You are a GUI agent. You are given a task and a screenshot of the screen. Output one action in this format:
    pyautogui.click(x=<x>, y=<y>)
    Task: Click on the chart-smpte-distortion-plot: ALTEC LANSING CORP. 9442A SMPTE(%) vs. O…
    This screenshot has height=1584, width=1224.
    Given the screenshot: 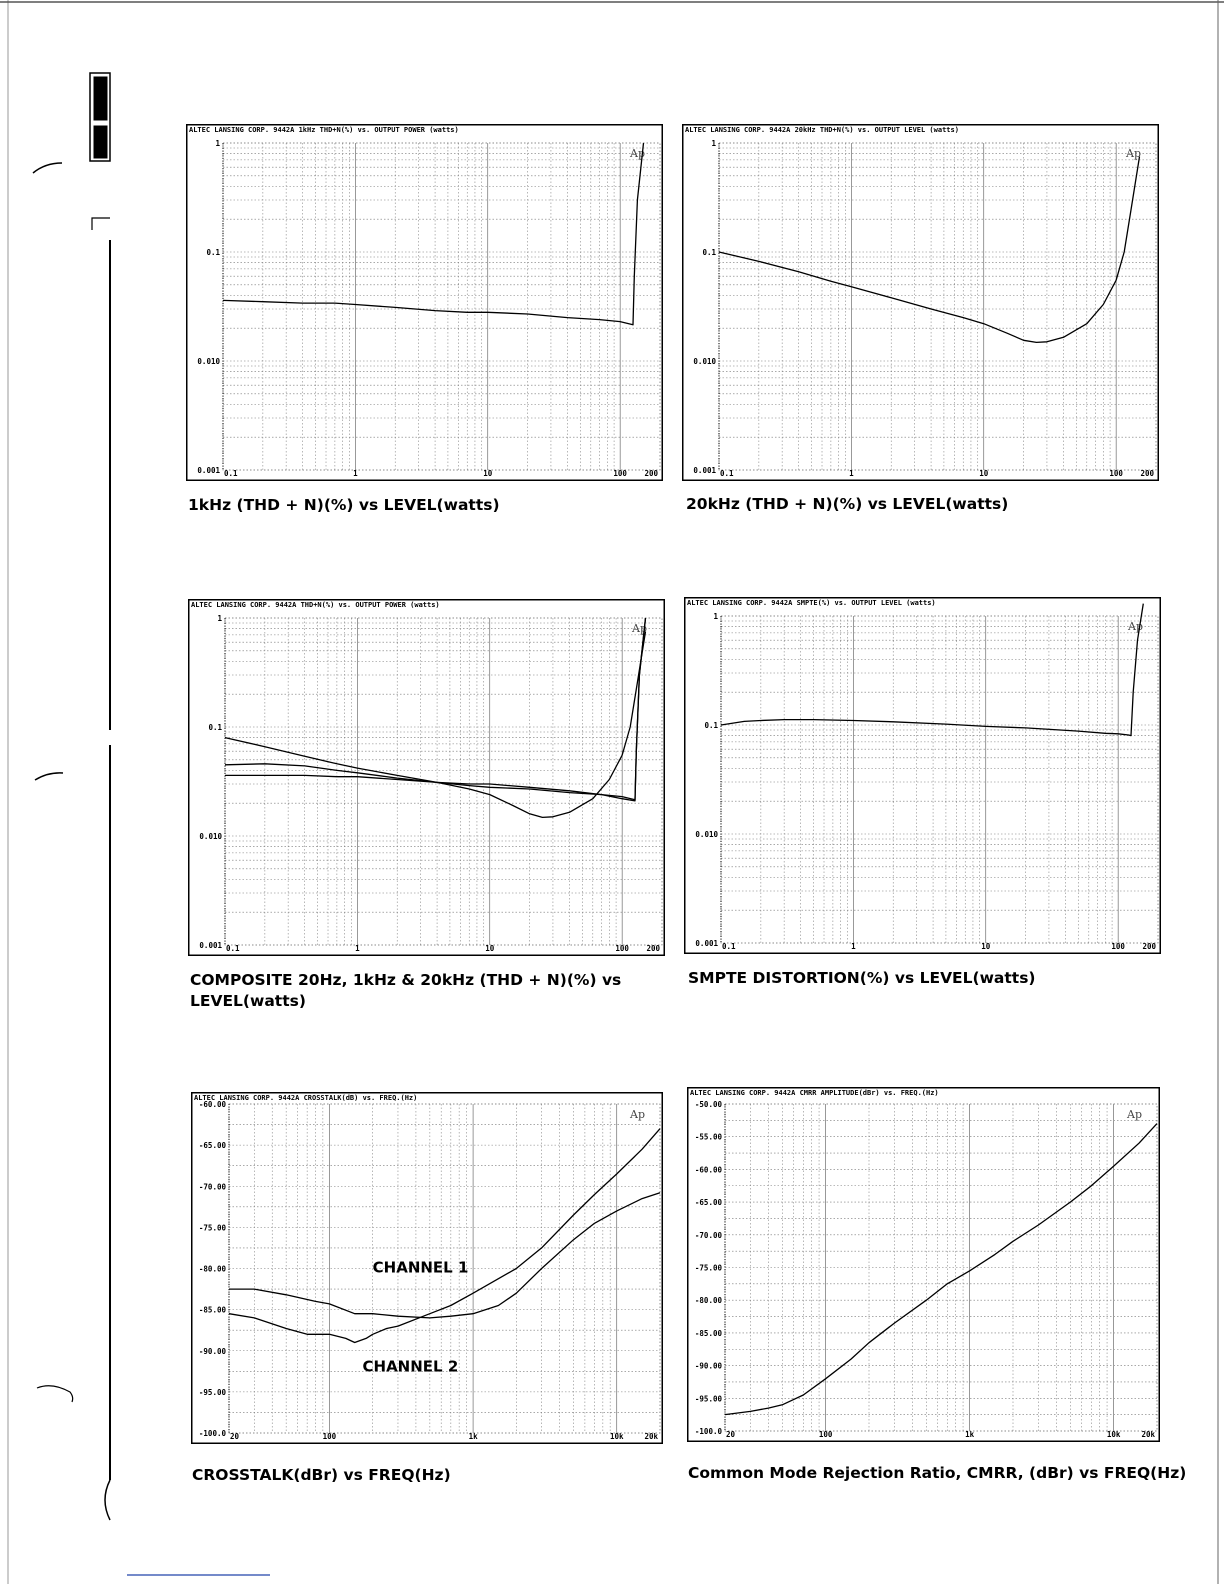 What is the action you would take?
    pyautogui.click(x=922, y=775)
    